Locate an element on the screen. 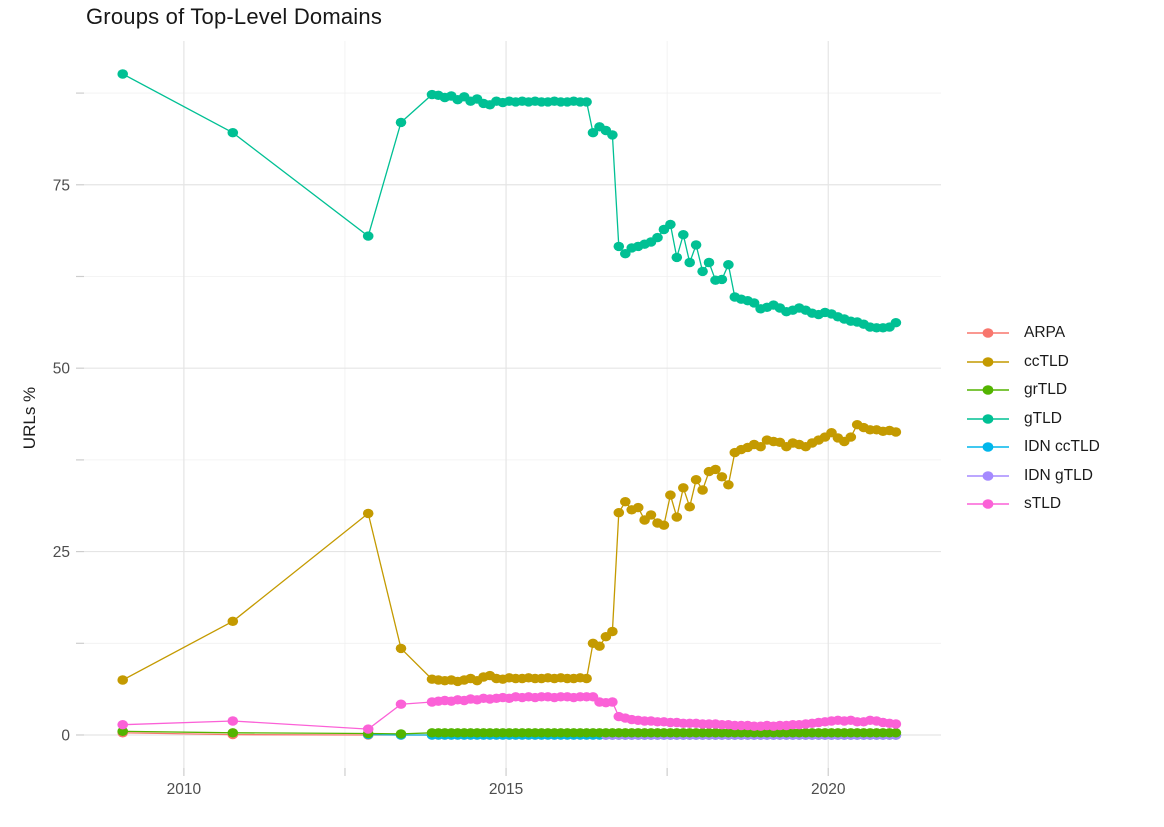 The height and width of the screenshot is (827, 1164). x-axis-tick-labels: 2010 2015 2020 is located at coordinates (506, 789).